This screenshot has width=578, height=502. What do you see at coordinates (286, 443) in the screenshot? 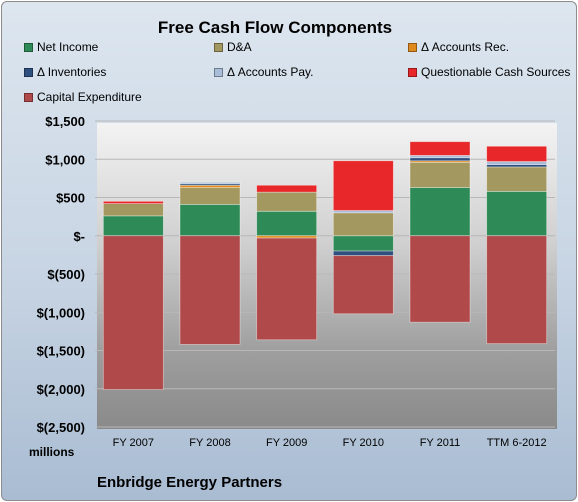
I see `x-tick-label: FY 2009` at bounding box center [286, 443].